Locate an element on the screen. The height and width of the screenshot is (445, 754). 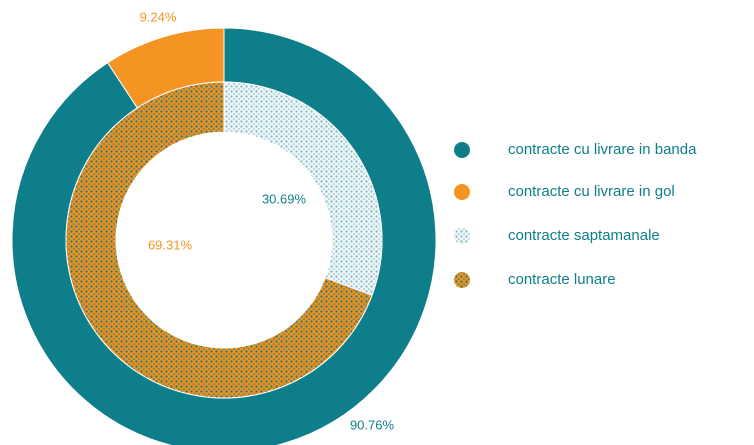
legend-label: contracte cu livrare in banda is located at coordinates (602, 149).